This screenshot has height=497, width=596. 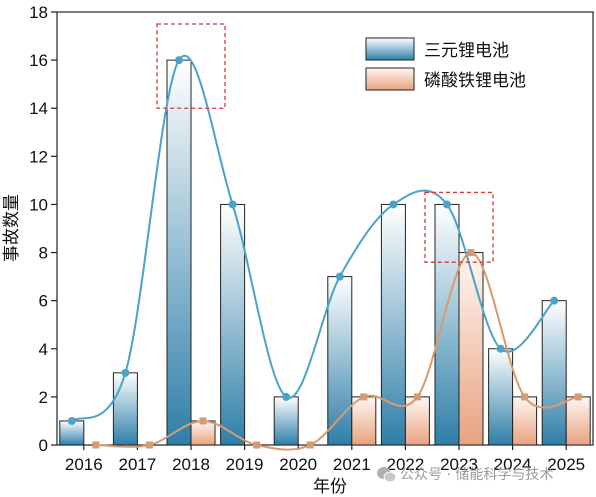 I want to click on x-tick-label: 2017, so click(x=137, y=464).